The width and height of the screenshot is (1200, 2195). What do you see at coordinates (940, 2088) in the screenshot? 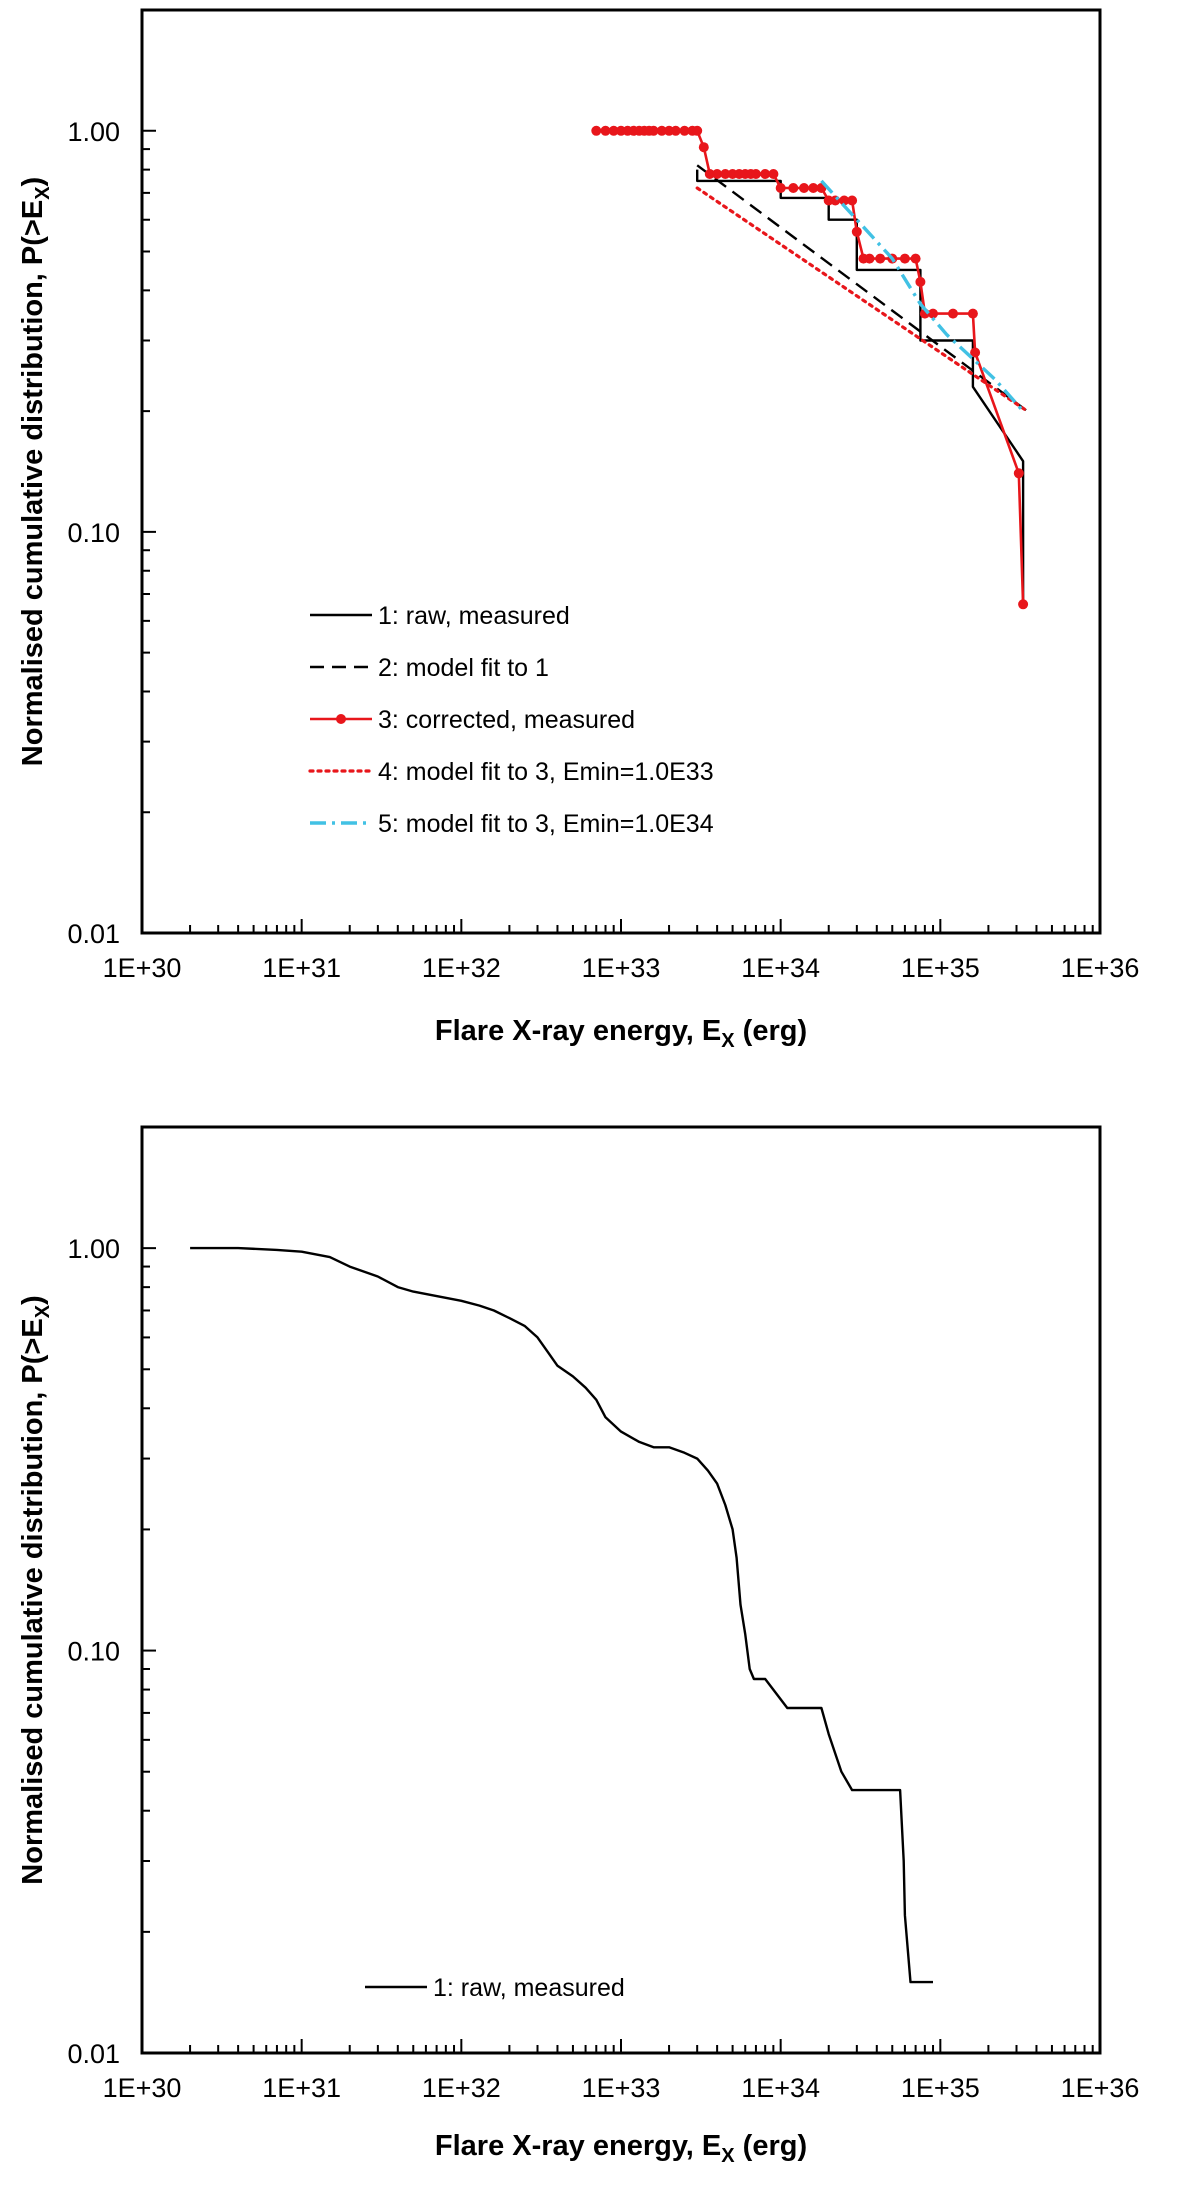
I see `c1-x-tick-label: 1E+35` at bounding box center [940, 2088].